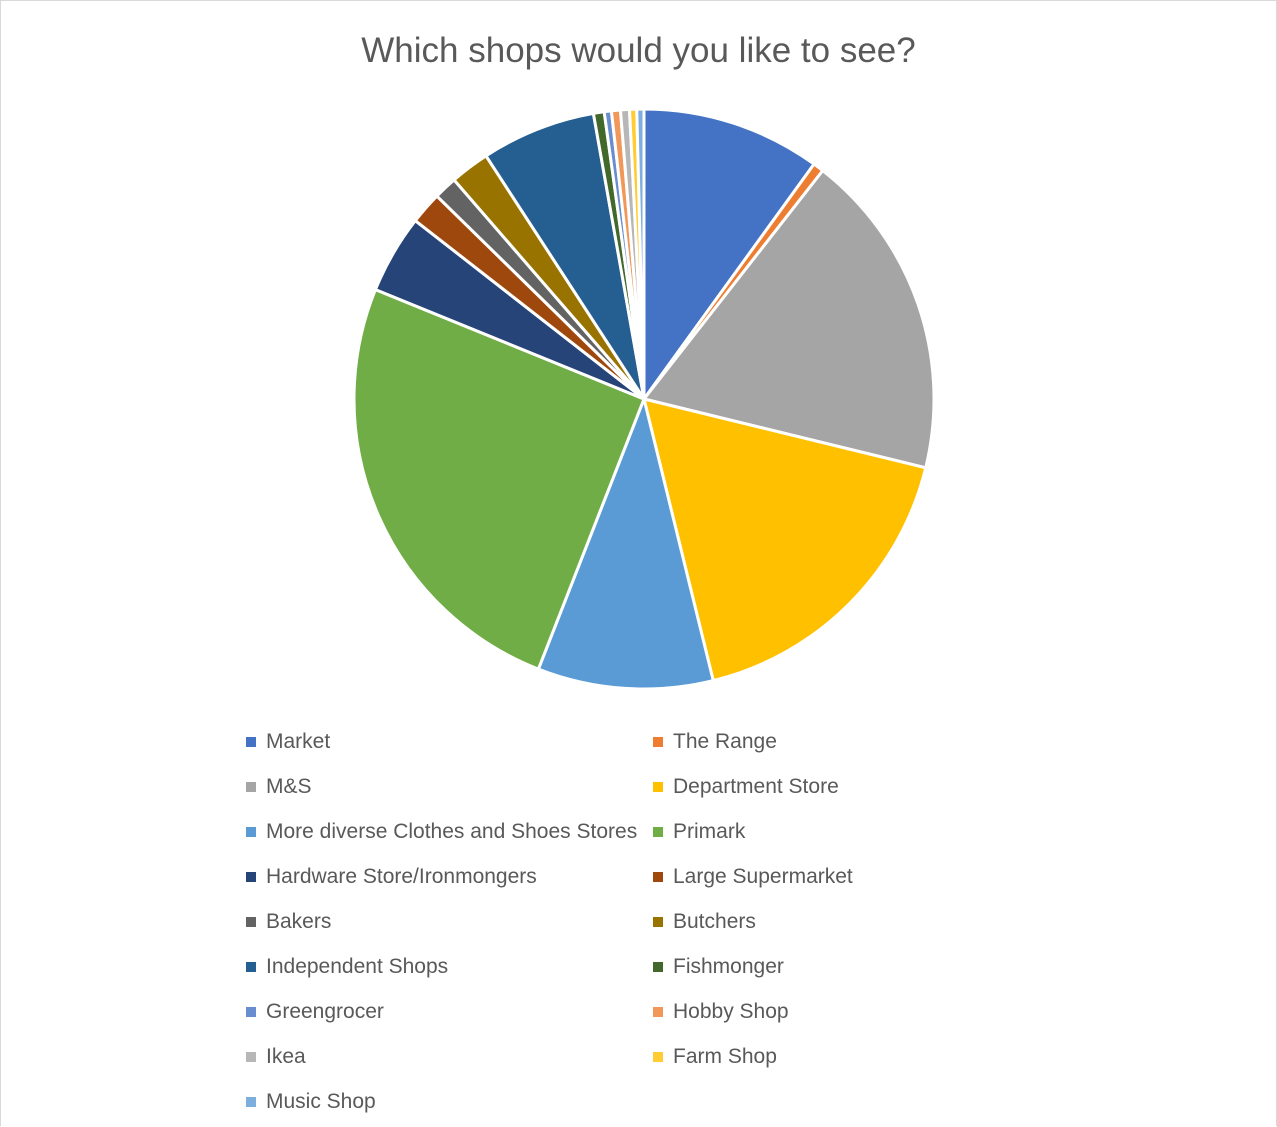 The image size is (1277, 1127). I want to click on legend-label: Fishmonger, so click(728, 966).